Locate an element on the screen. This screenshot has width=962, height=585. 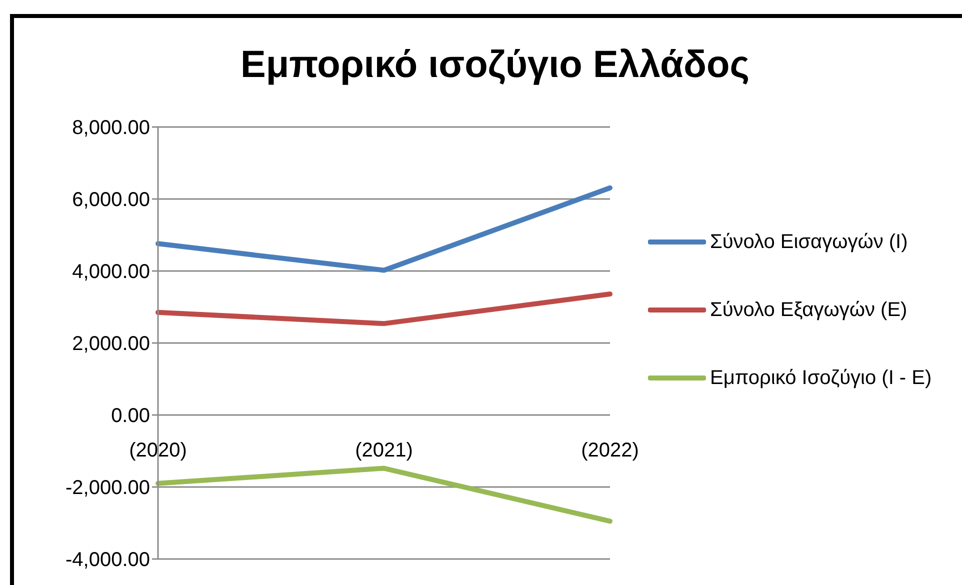
x-tick-label: (2020) is located at coordinates (158, 451).